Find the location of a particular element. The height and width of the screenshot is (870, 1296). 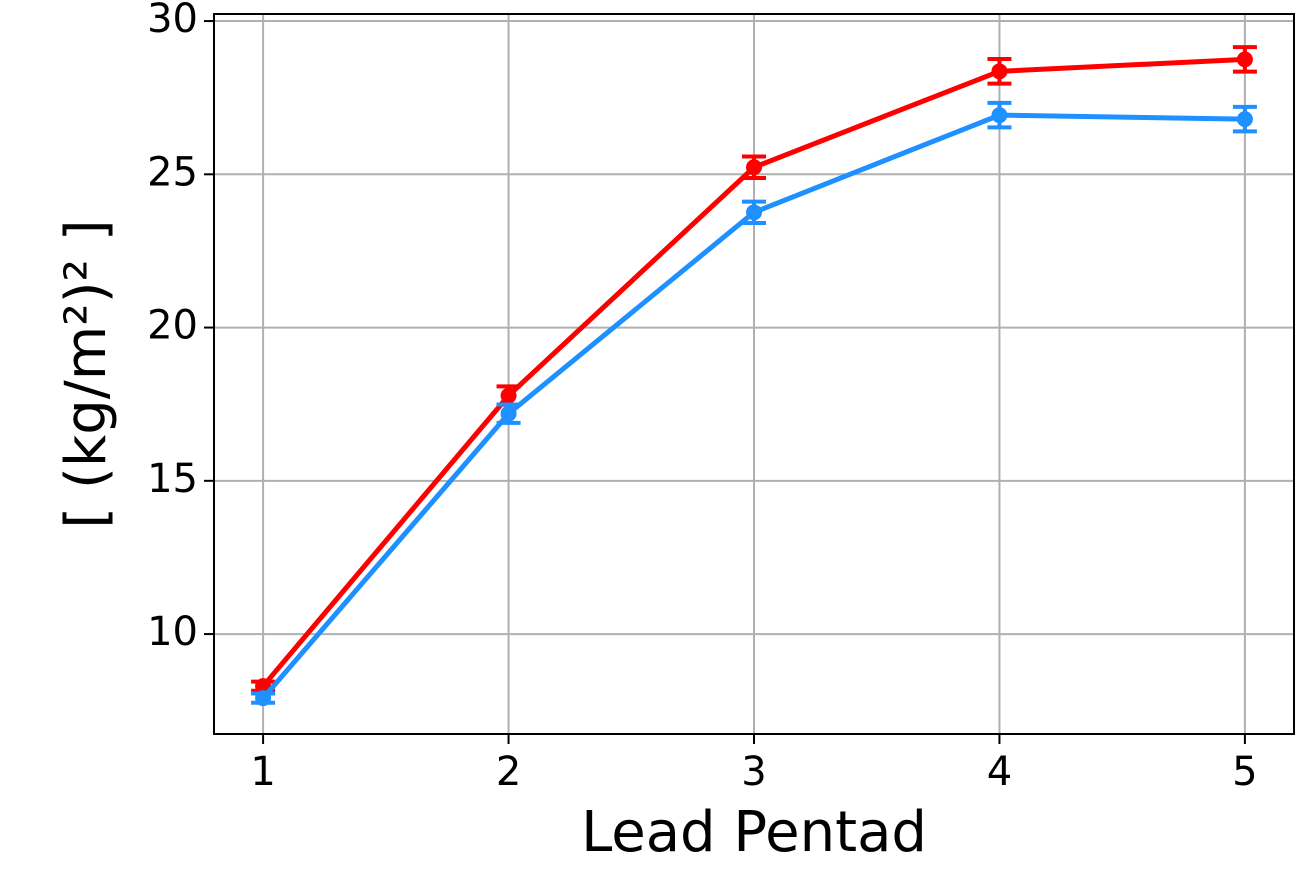

y-axis-label: [ (kg/m²)² ] is located at coordinates (86, 373).